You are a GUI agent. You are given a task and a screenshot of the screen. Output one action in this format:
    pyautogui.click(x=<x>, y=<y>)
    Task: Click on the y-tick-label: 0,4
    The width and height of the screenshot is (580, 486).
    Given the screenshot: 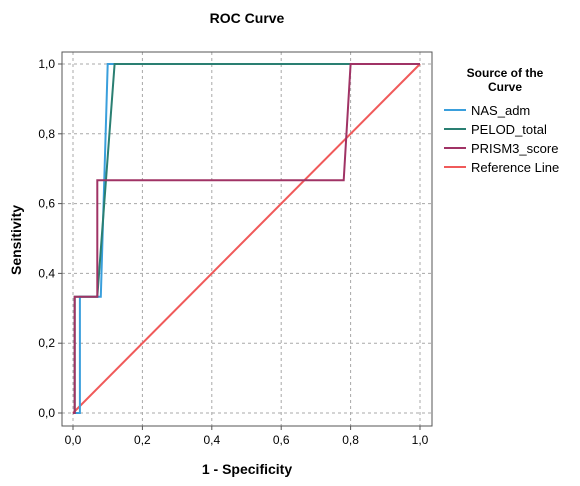 What is the action you would take?
    pyautogui.click(x=46, y=273)
    